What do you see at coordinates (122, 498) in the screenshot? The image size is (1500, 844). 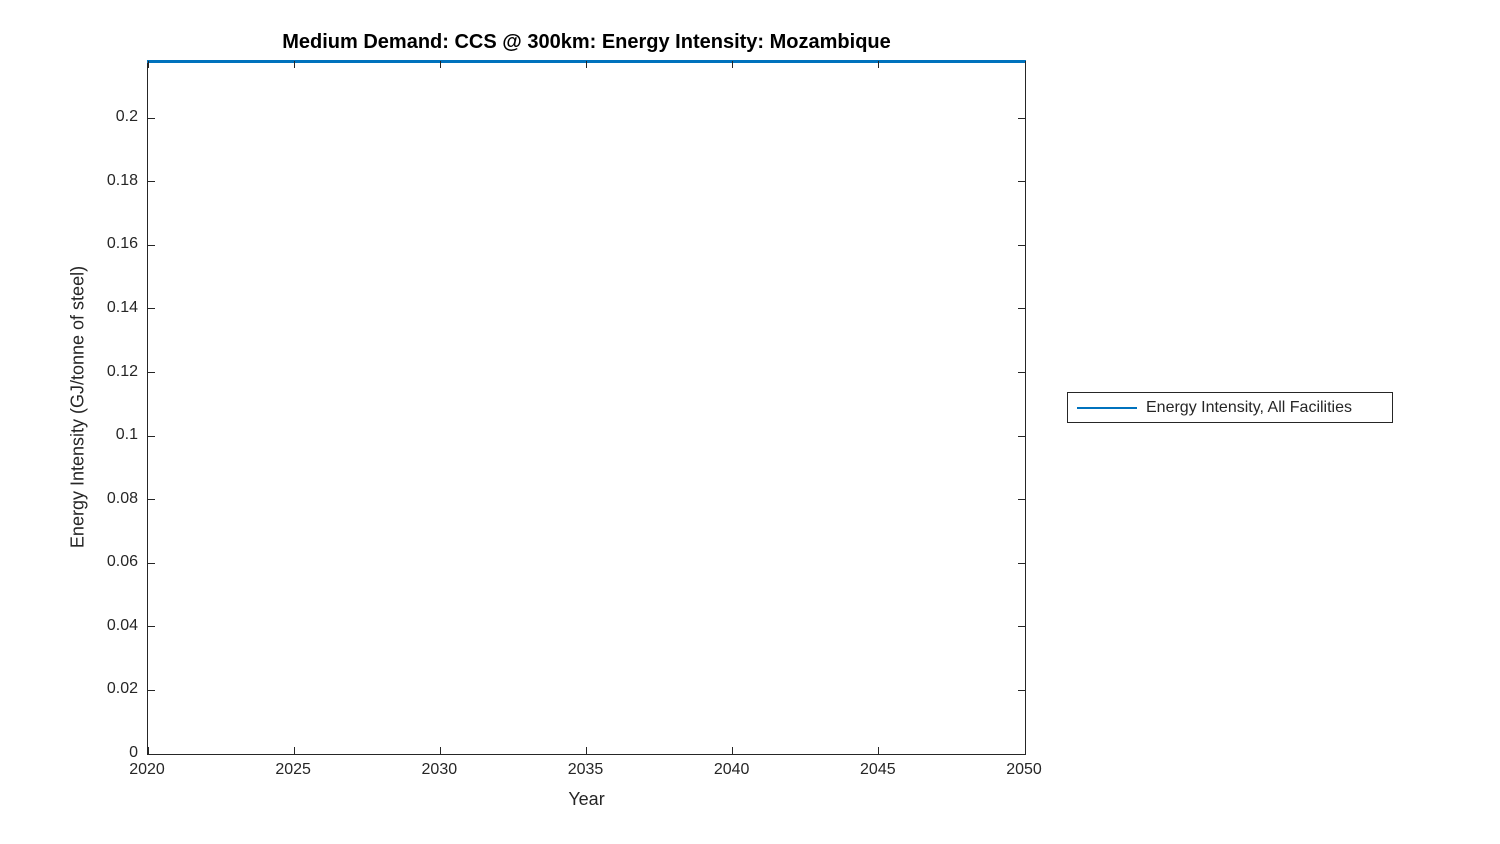 I see `y-tick-label: 0.08` at bounding box center [122, 498].